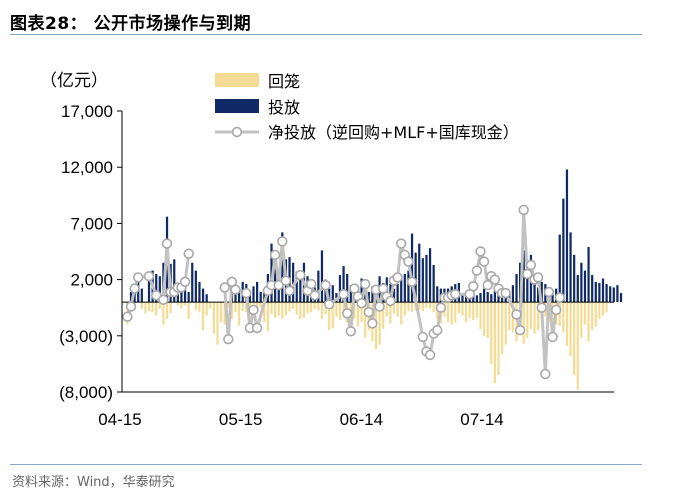 The width and height of the screenshot is (700, 499). I want to click on y-tick-label: 12,000, so click(87, 167).